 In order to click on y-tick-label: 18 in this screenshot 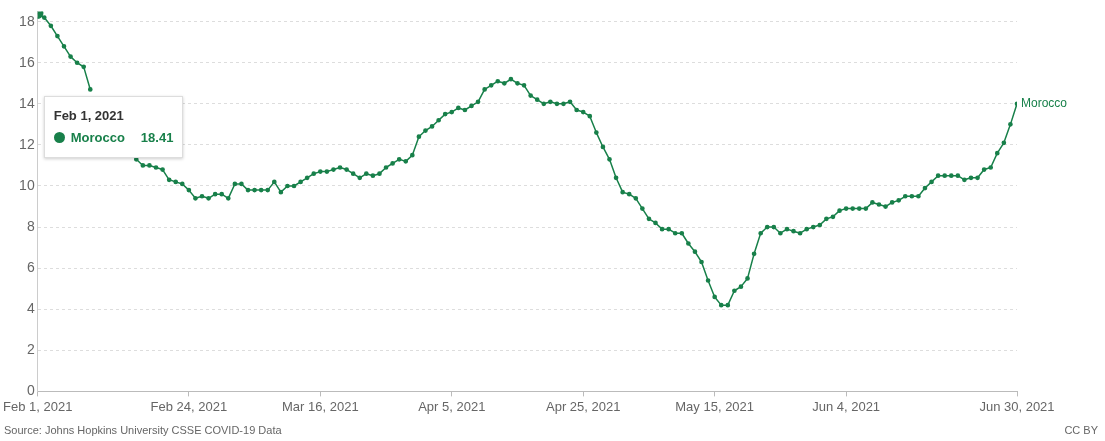, I will do `click(27, 20)`.